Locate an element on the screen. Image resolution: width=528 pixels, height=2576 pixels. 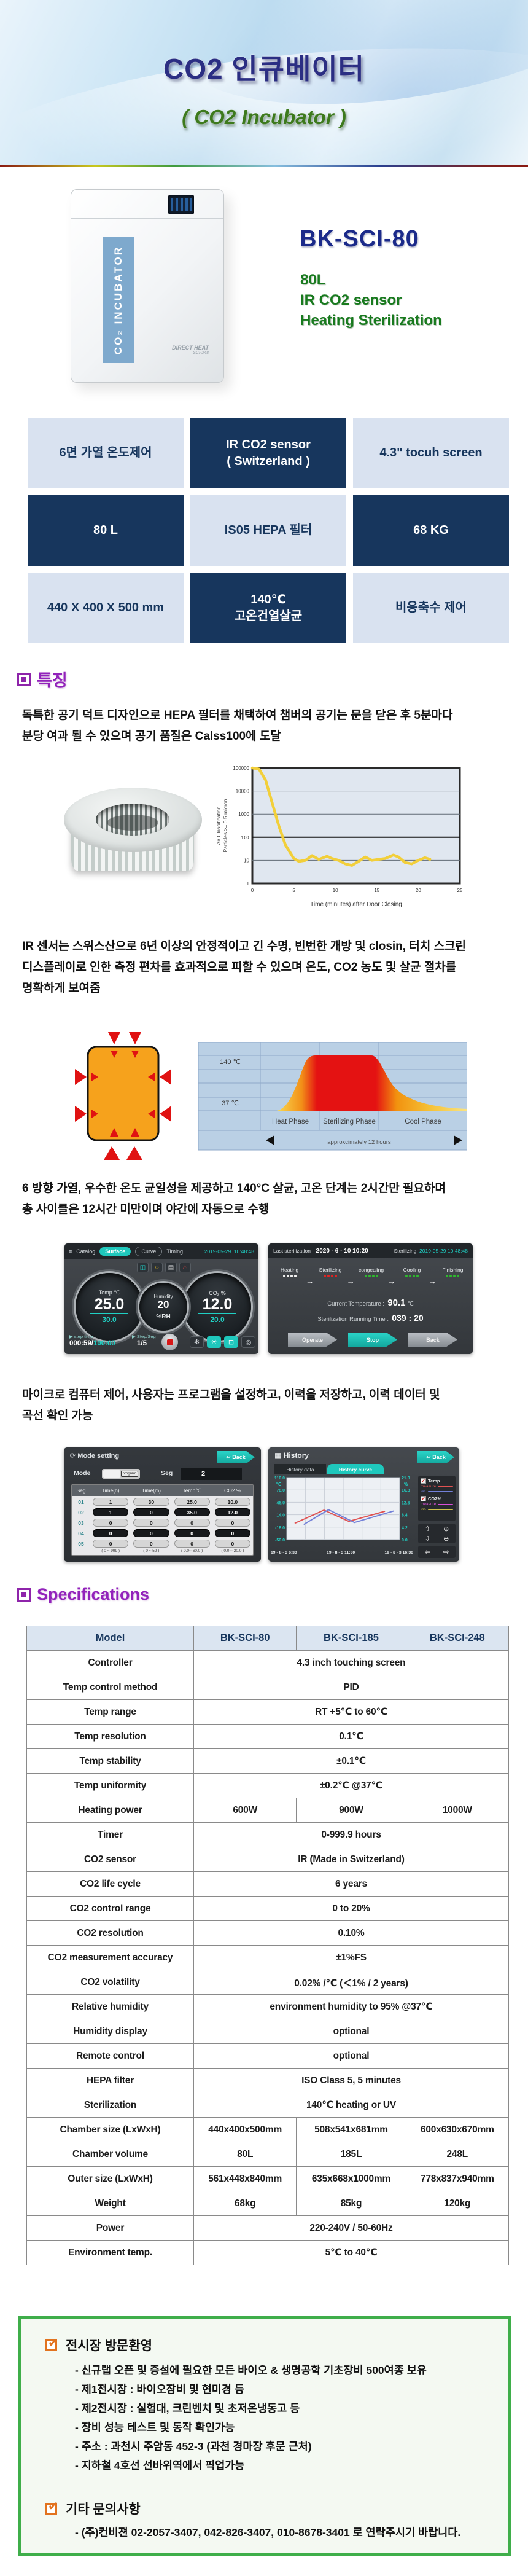
banner: CO2 인큐베이터 ( CO2 Incubator ) is located at coordinates (264, 84).